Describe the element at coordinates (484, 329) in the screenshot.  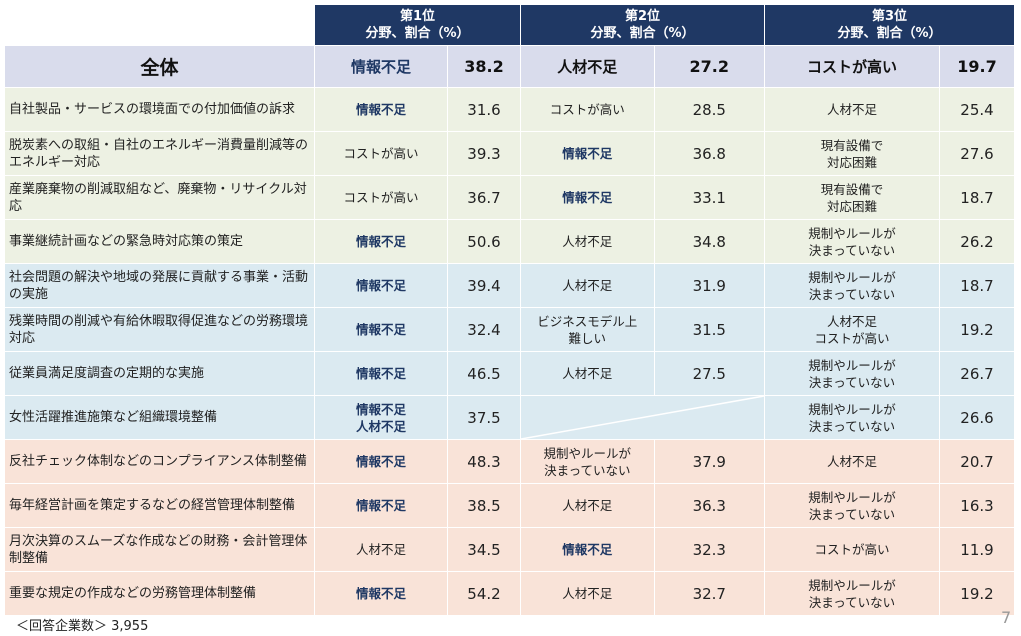
I see `rank1-value: 32.4` at that location.